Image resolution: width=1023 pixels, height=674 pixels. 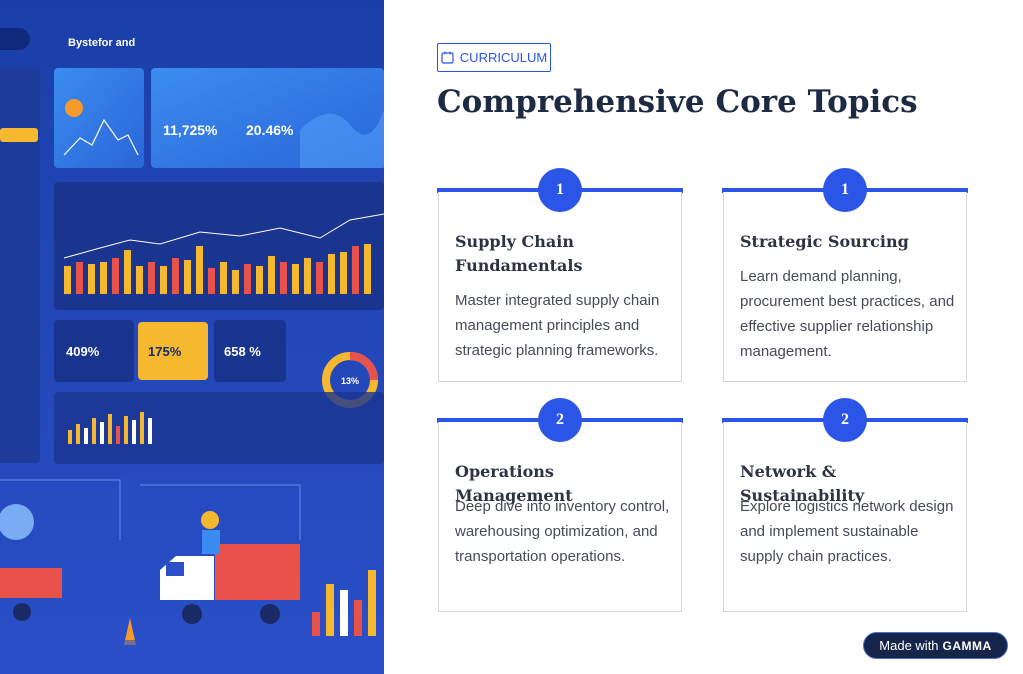 What do you see at coordinates (74, 108) in the screenshot?
I see `icon` at bounding box center [74, 108].